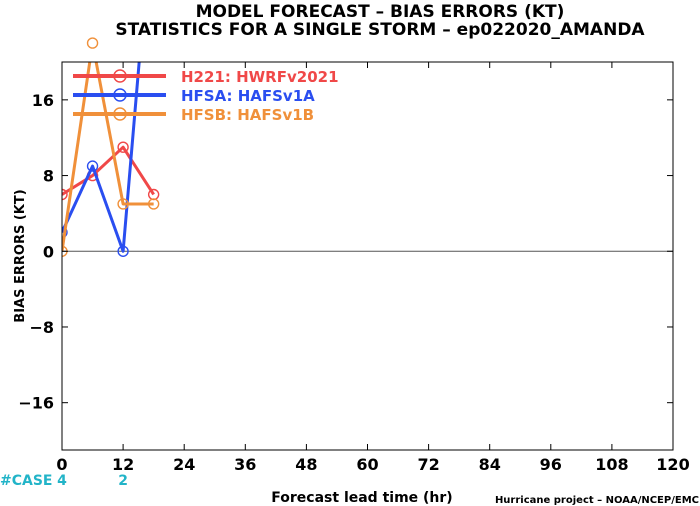  What do you see at coordinates (123, 481) in the screenshot?
I see `case-count: 2` at bounding box center [123, 481].